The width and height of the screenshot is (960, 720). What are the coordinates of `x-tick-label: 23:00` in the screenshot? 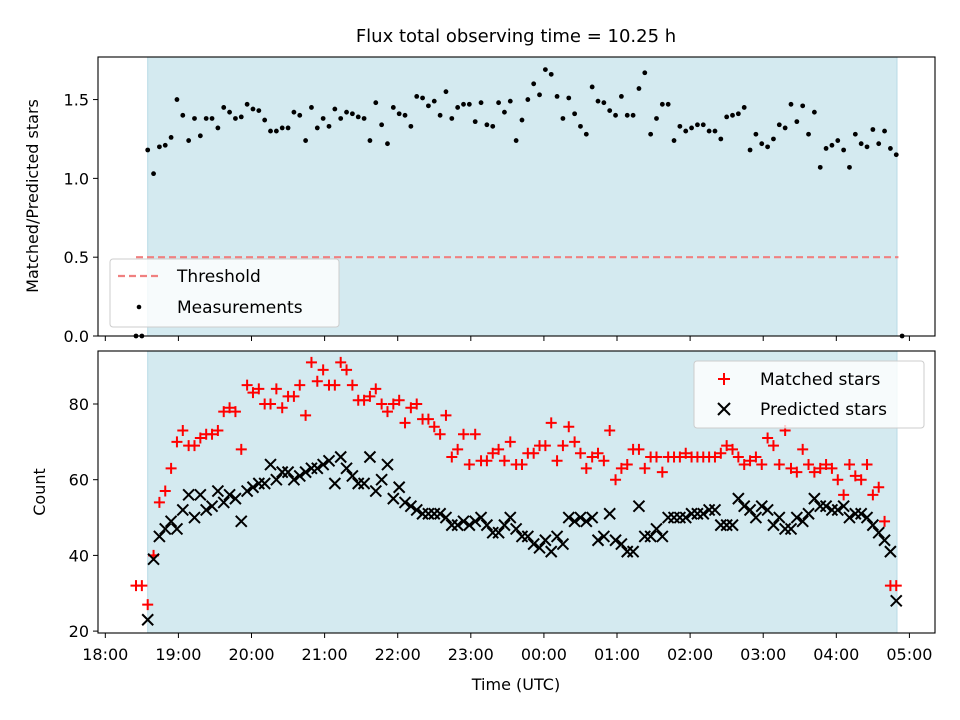 It's located at (471, 654).